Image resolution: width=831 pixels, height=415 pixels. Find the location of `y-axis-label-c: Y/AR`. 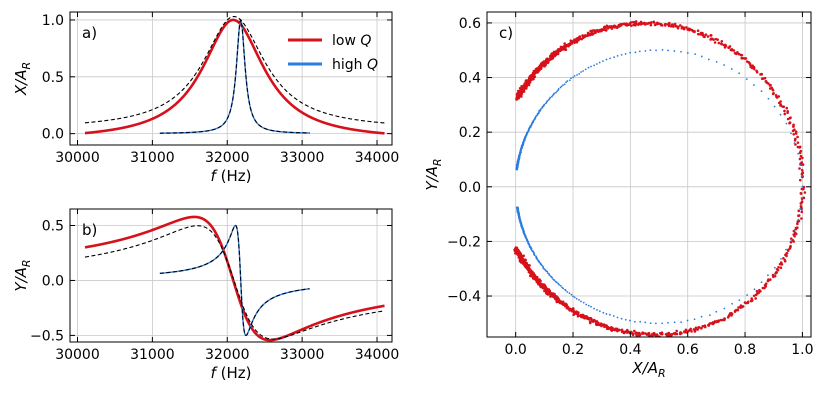

y-axis-label-c: Y/AR is located at coordinates (433, 174).